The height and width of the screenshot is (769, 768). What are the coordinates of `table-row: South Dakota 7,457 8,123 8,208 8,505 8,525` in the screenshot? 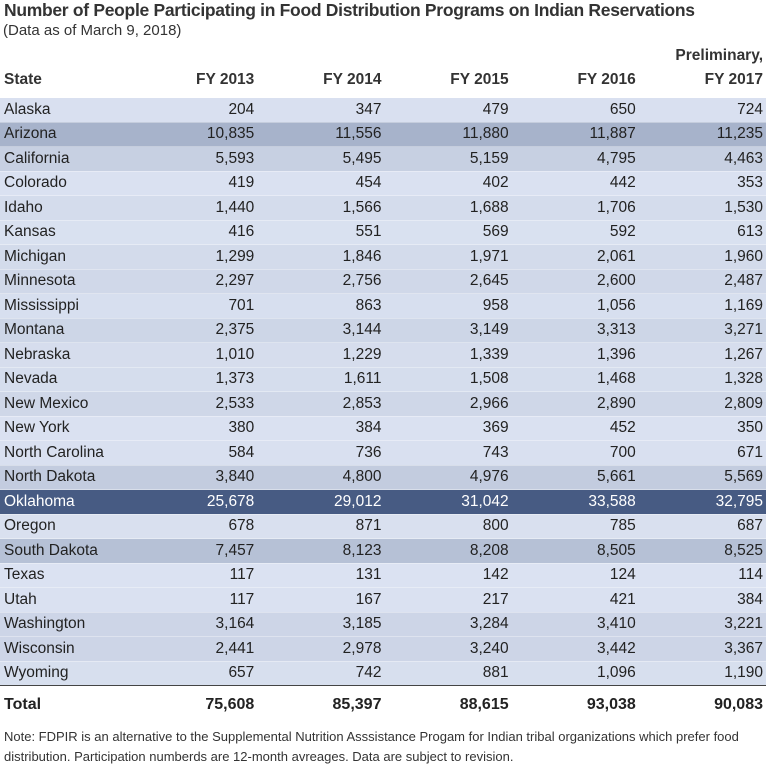 It's located at (383, 550).